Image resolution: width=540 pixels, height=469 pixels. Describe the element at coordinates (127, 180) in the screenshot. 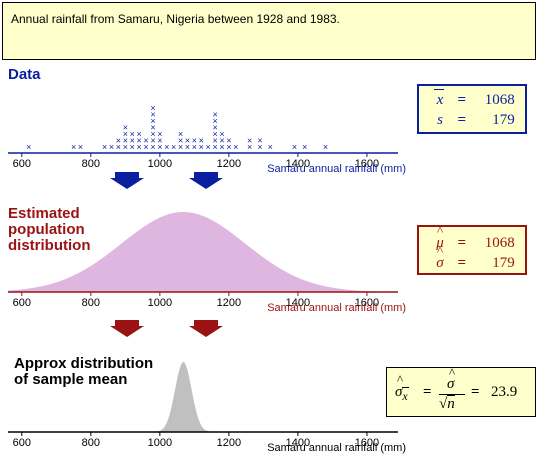

I see `down-arrow-blue-left` at that location.